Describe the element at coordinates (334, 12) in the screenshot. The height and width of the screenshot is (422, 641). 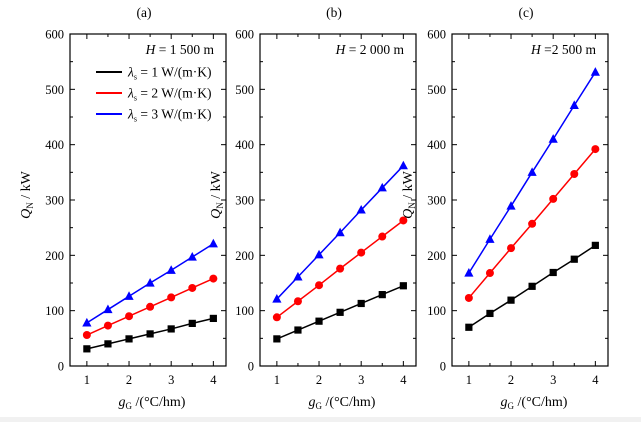
I see `panel-label: (b)` at that location.